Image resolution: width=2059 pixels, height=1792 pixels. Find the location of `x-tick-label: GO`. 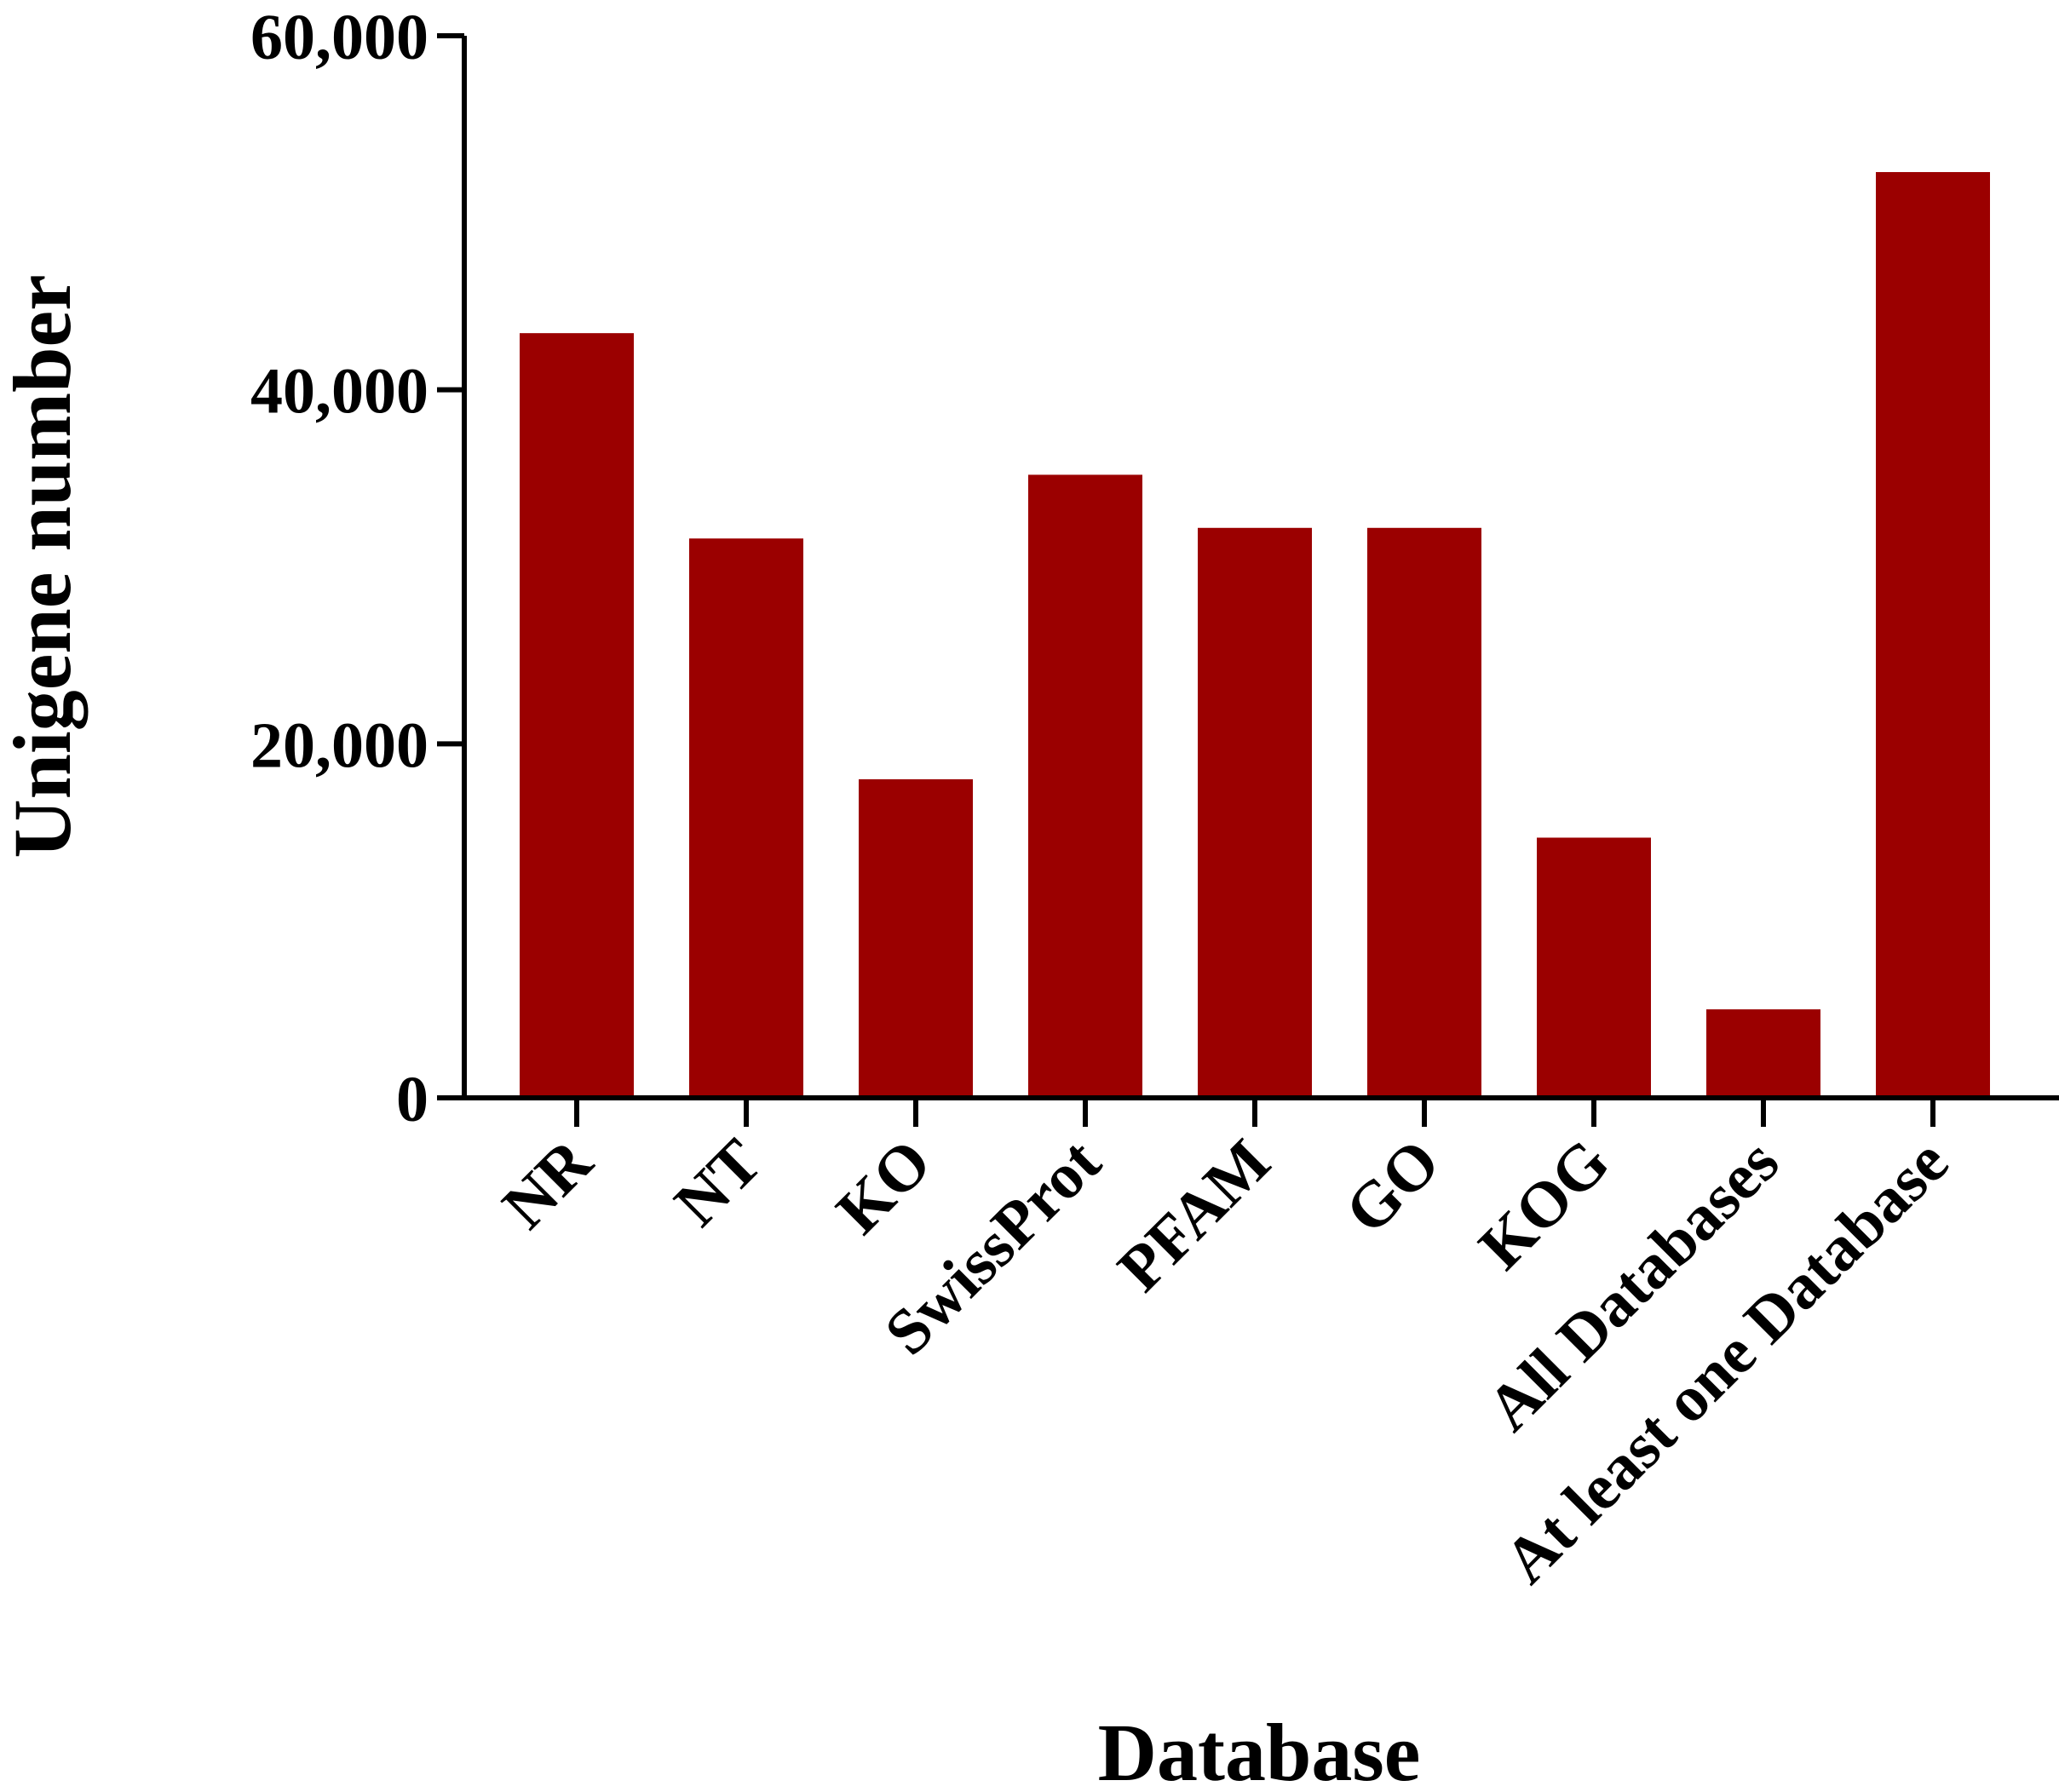

x-tick-label: GO is located at coordinates (1392, 1187).